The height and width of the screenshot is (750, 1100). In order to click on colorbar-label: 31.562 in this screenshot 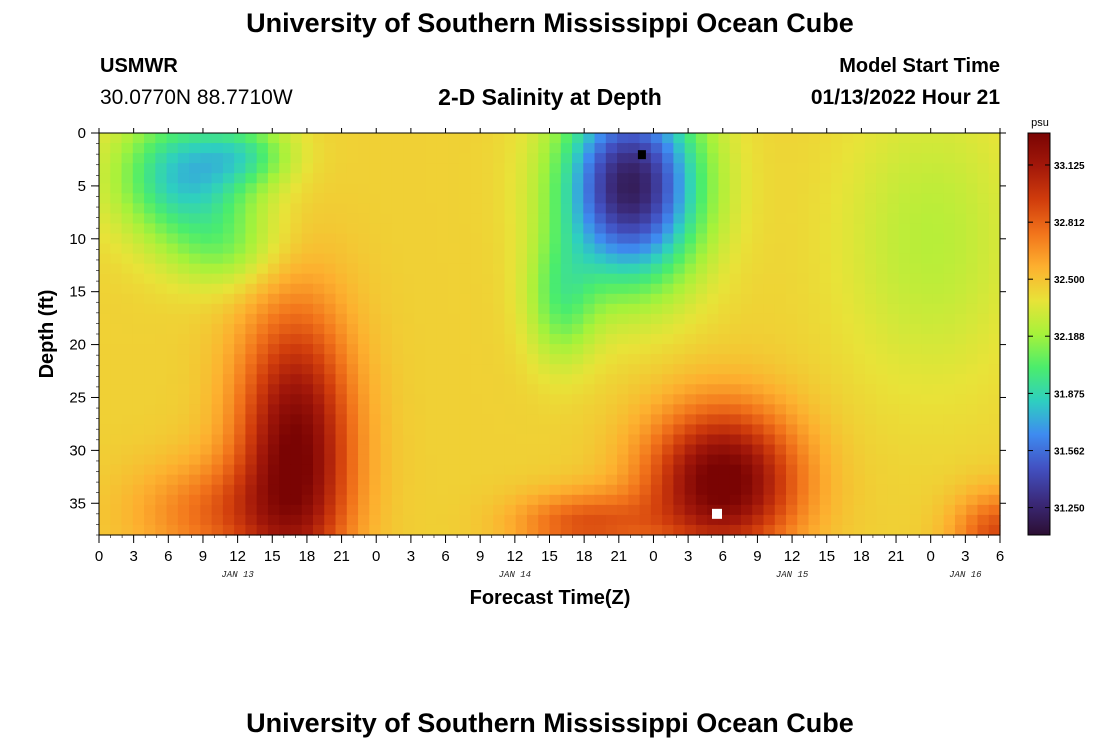, I will do `click(1069, 452)`.